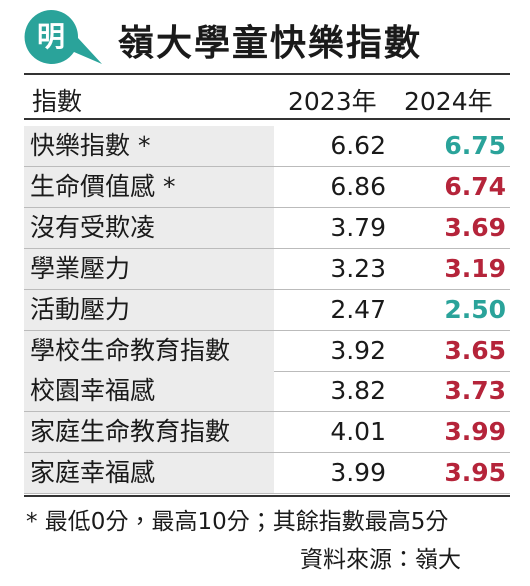  What do you see at coordinates (358, 432) in the screenshot?
I see `value-2023: 4.01` at bounding box center [358, 432].